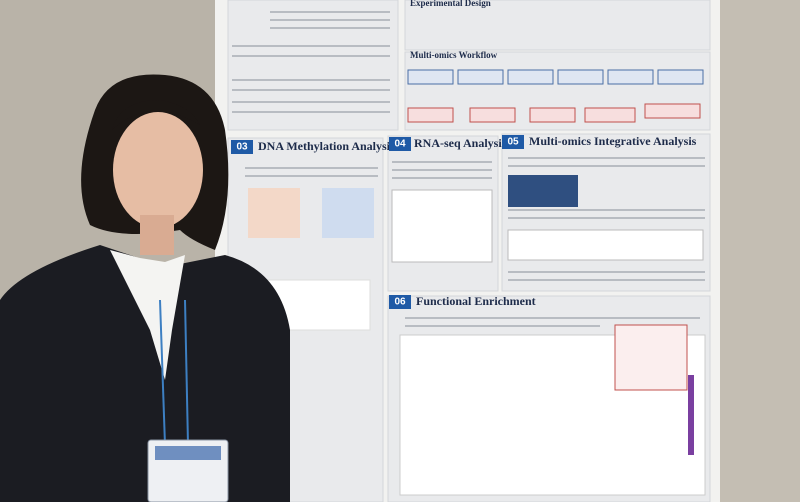  Describe the element at coordinates (554, 113) in the screenshot. I see `rna-boxes` at that location.